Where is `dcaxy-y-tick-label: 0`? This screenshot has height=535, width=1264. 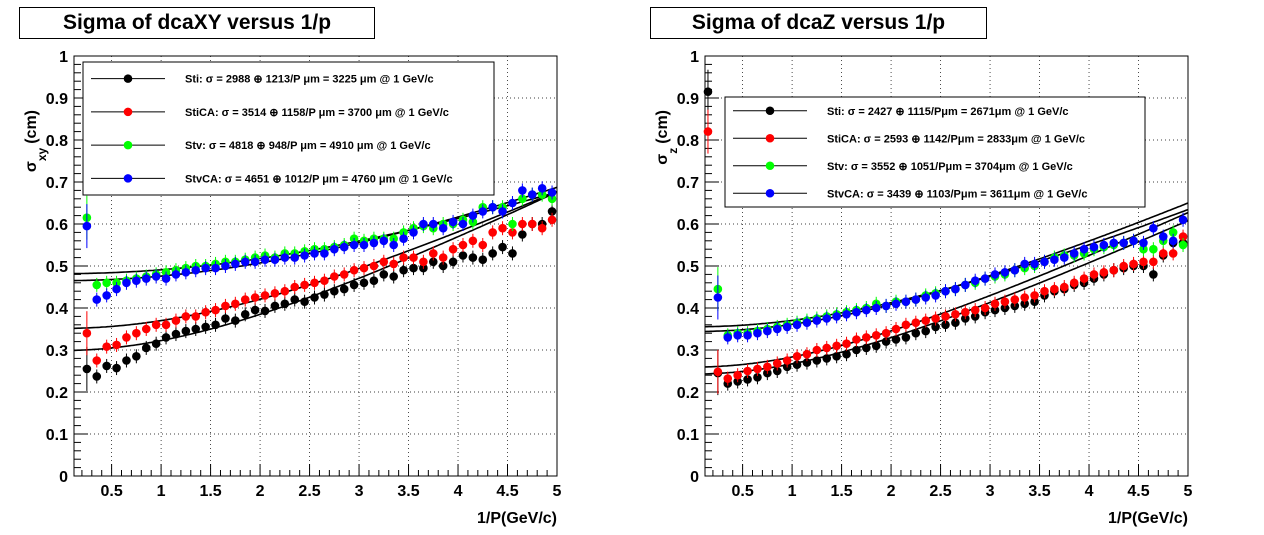
dcaxy-y-tick-label: 0 is located at coordinates (63, 477).